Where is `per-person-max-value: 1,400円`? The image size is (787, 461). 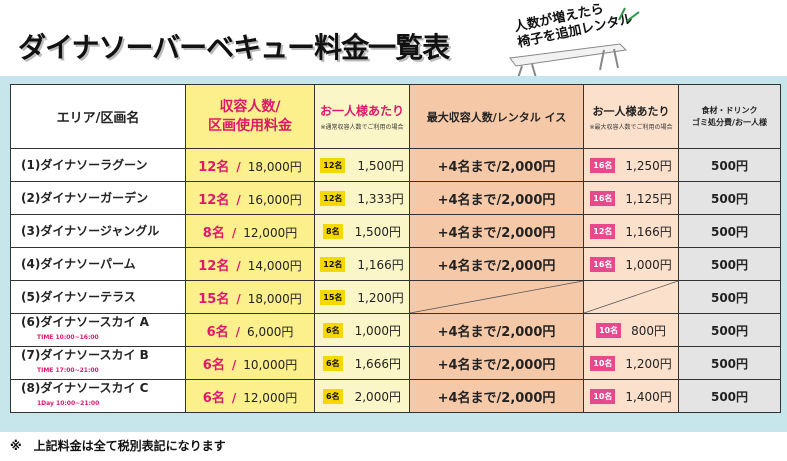 per-person-max-value: 1,400円 is located at coordinates (648, 396).